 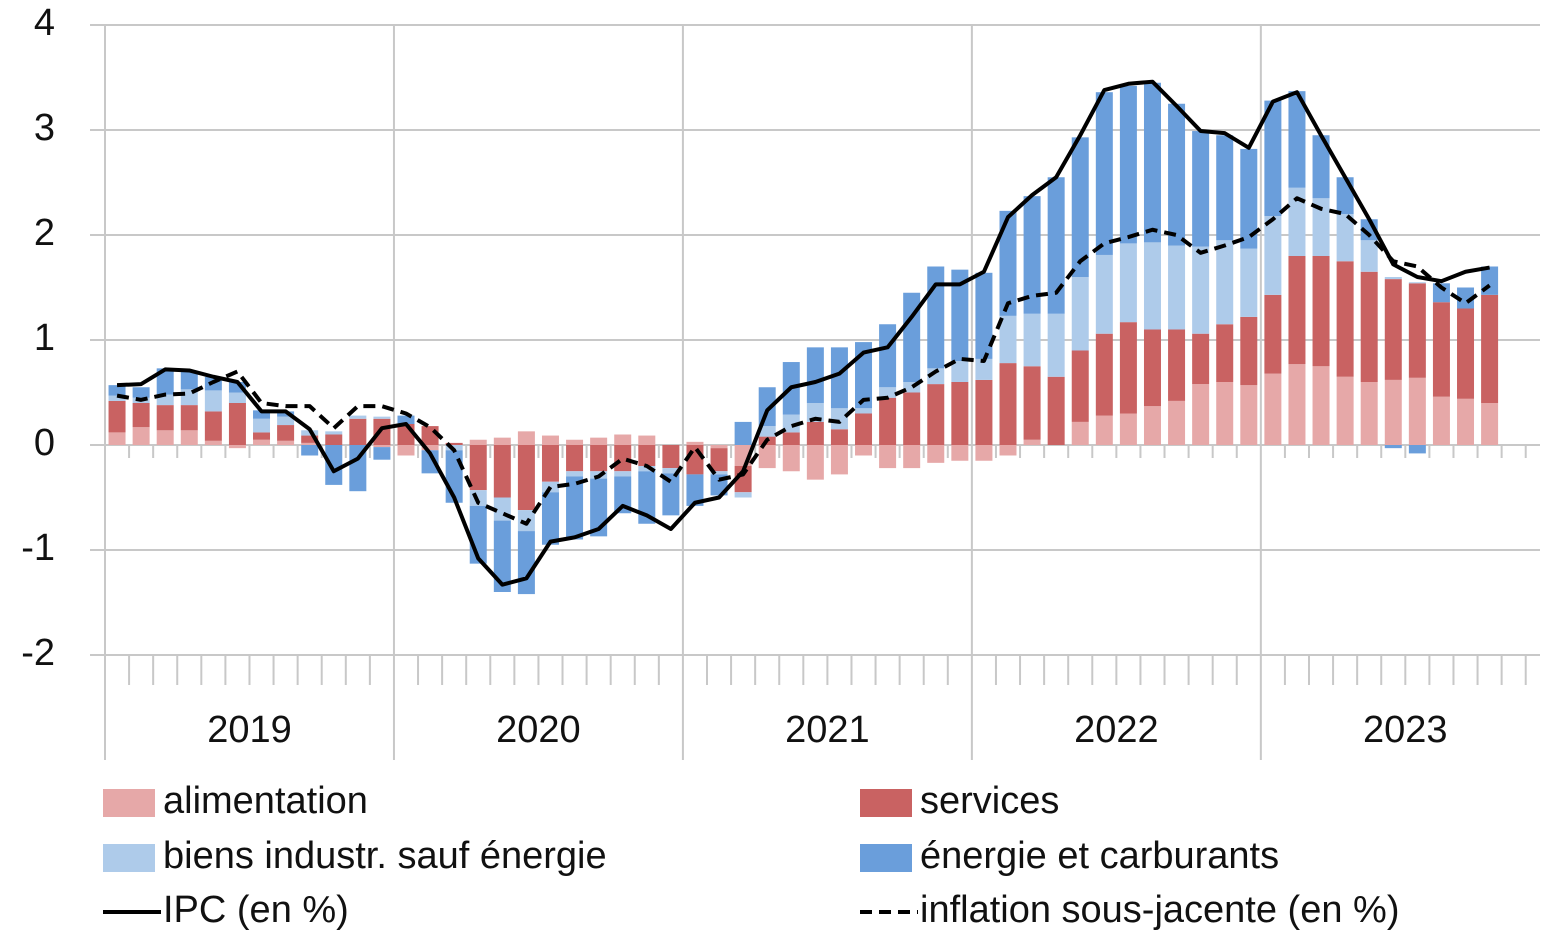 I want to click on x-year-label: 2020, so click(x=538, y=730).